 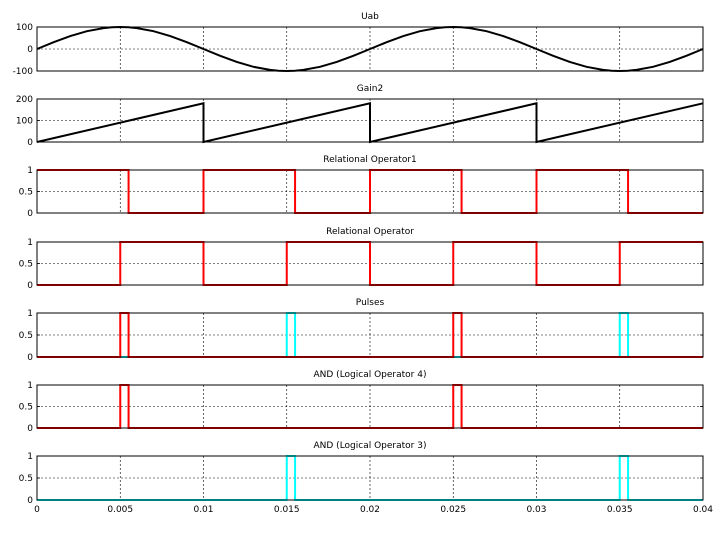 I want to click on scope-panel: Pulses 1 0.5 0, so click(x=361, y=330).